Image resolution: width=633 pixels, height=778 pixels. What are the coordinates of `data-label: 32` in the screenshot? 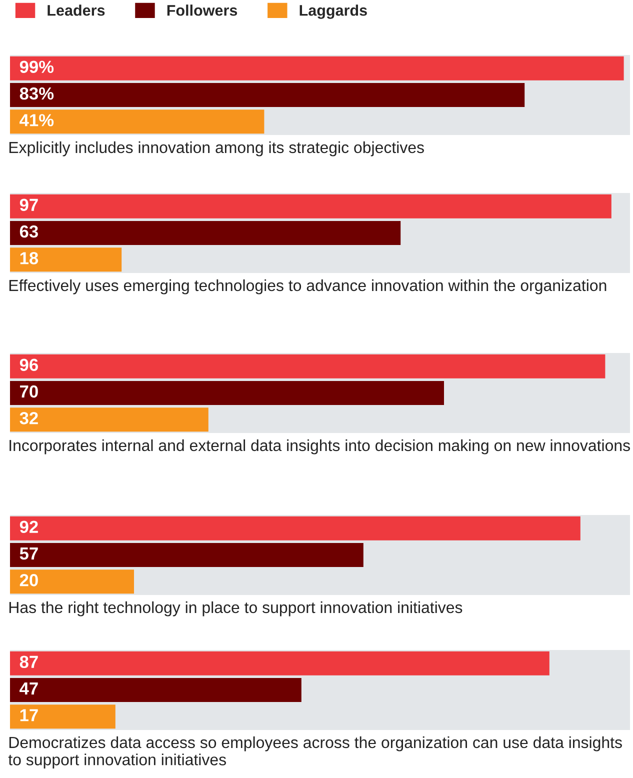 It's located at (29, 418).